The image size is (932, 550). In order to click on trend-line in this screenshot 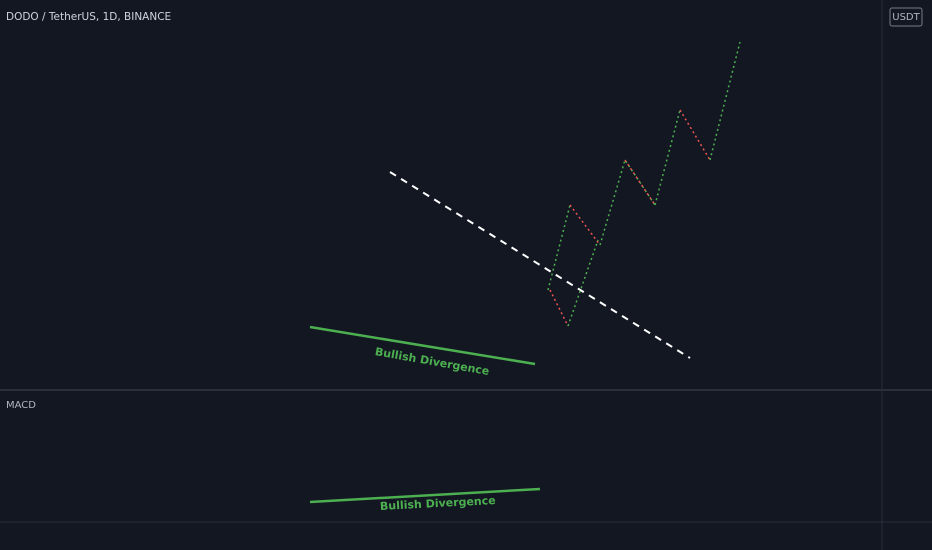, I will do `click(540, 265)`.